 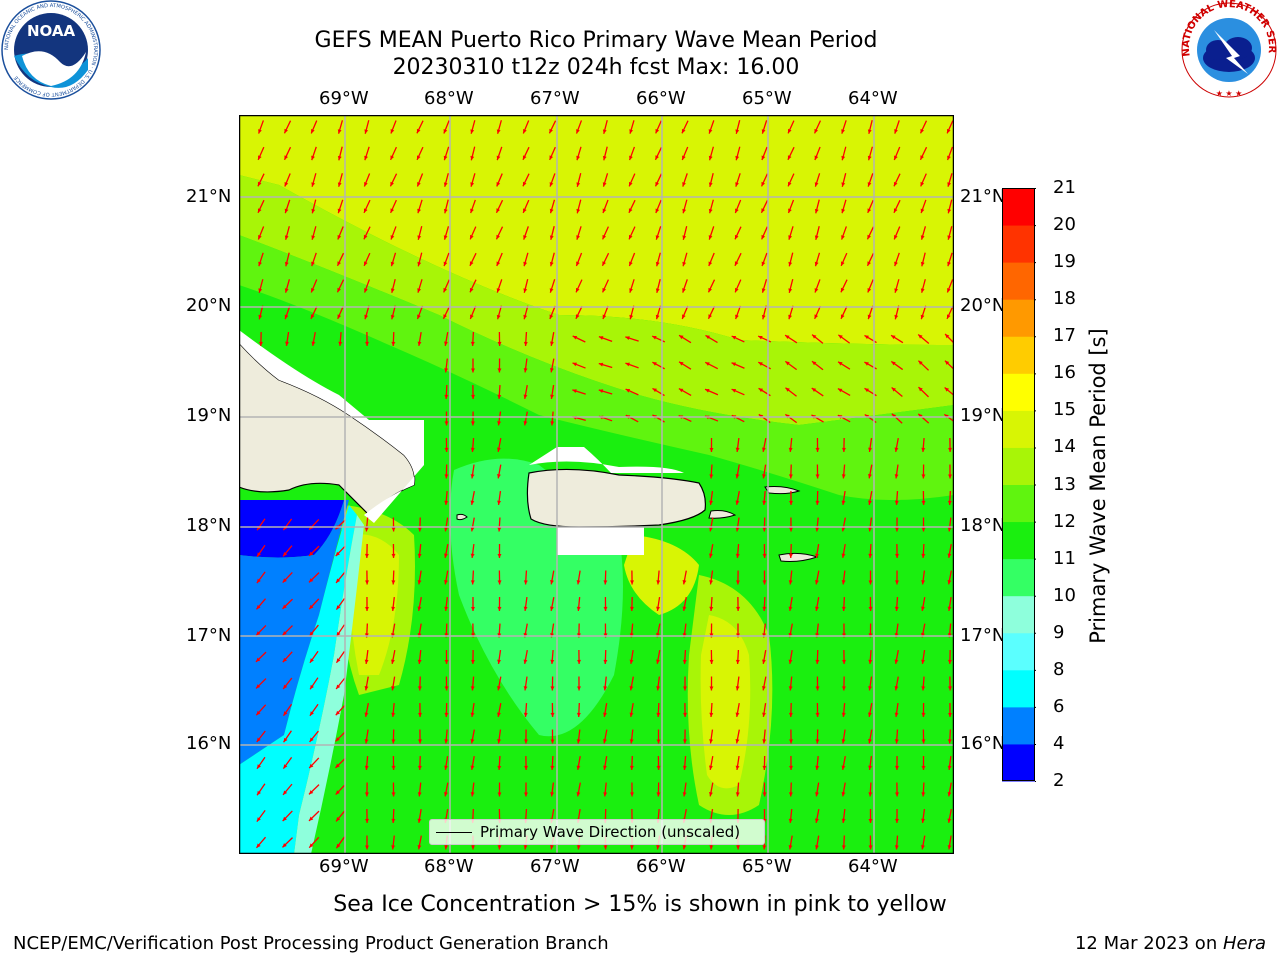 What do you see at coordinates (873, 98) in the screenshot?
I see `lon-label-top: 64°W` at bounding box center [873, 98].